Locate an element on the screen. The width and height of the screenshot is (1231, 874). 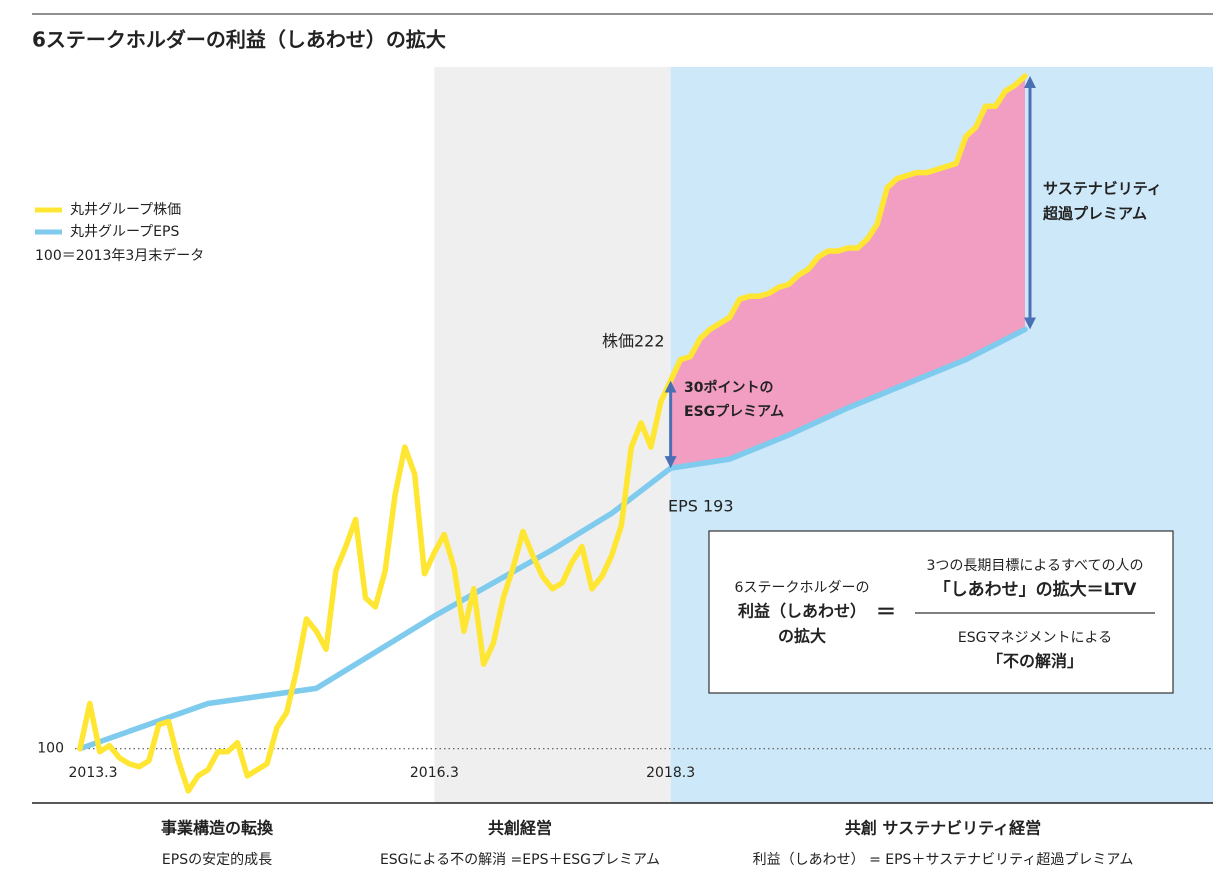
phase-title: 共創 サステナビリティ経営 is located at coordinates (943, 828).